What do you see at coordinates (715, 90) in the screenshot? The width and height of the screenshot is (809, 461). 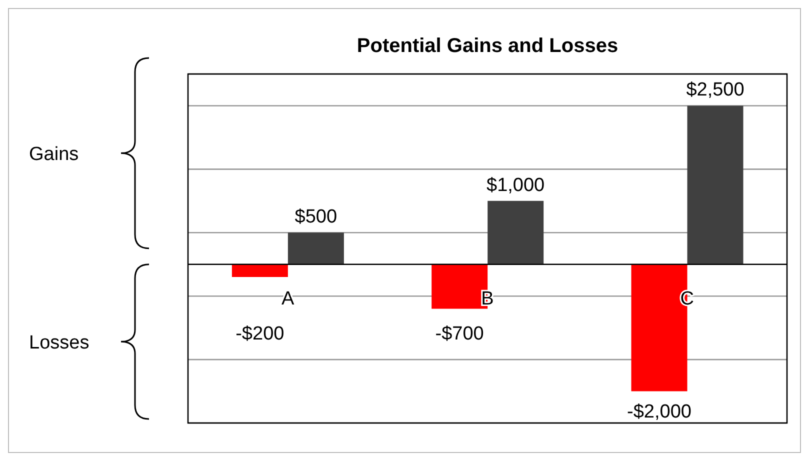 I see `data-label: $2,500` at bounding box center [715, 90].